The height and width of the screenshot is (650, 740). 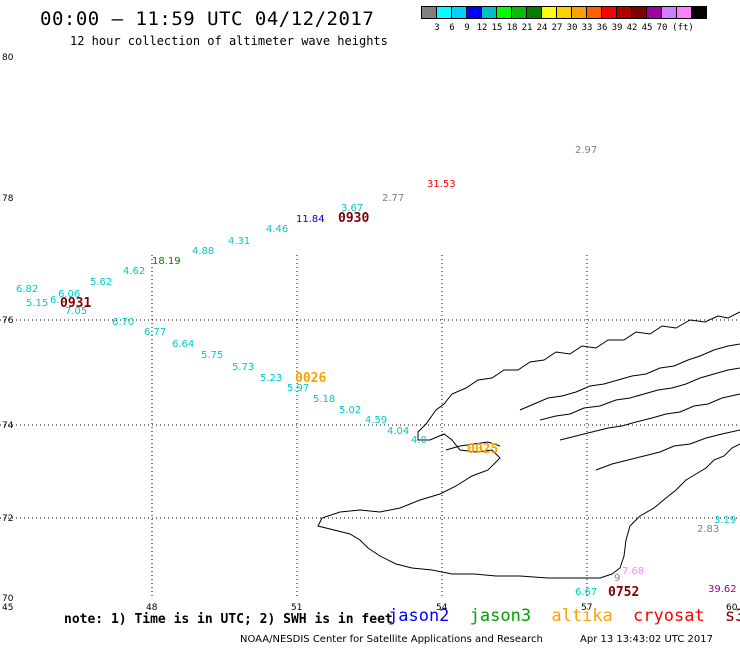 What do you see at coordinates (69, 294) in the screenshot?
I see `obs-label: 6.06` at bounding box center [69, 294].